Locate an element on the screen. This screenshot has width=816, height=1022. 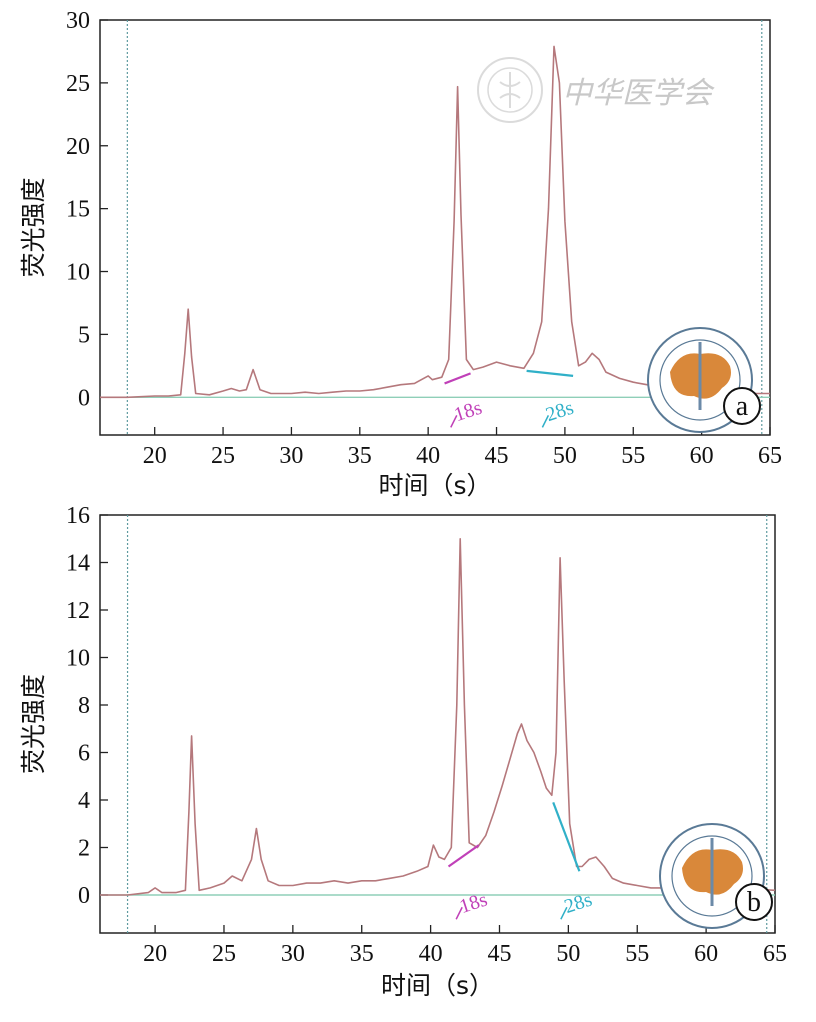
y-tick-label: 2 is located at coordinates (84, 849).